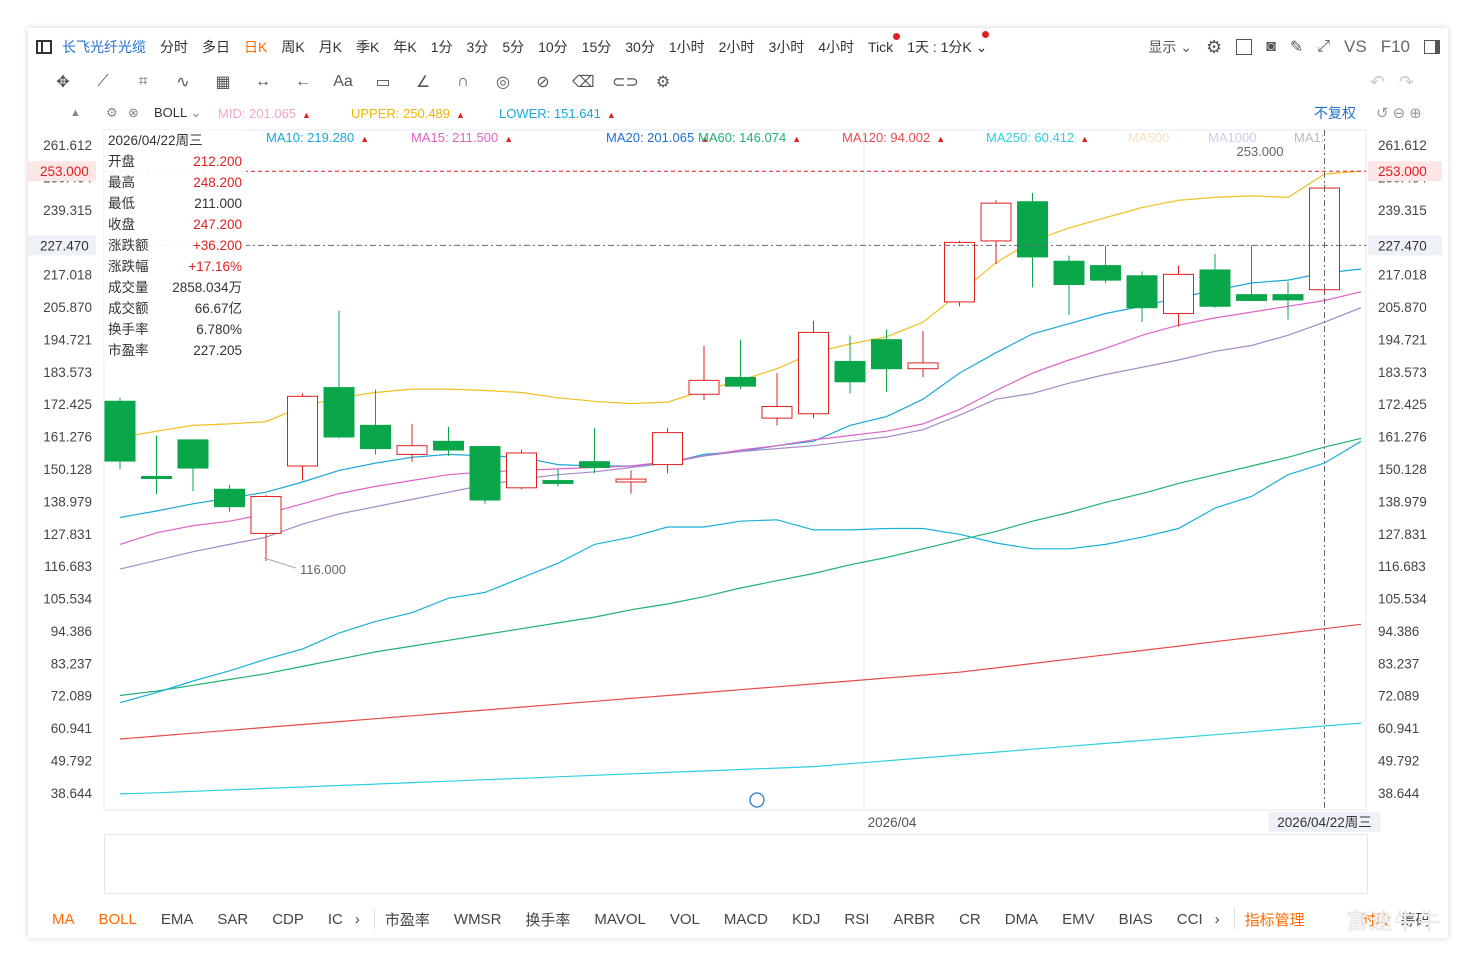 The width and height of the screenshot is (1478, 966). I want to click on info-value: 212.200, so click(217, 161).